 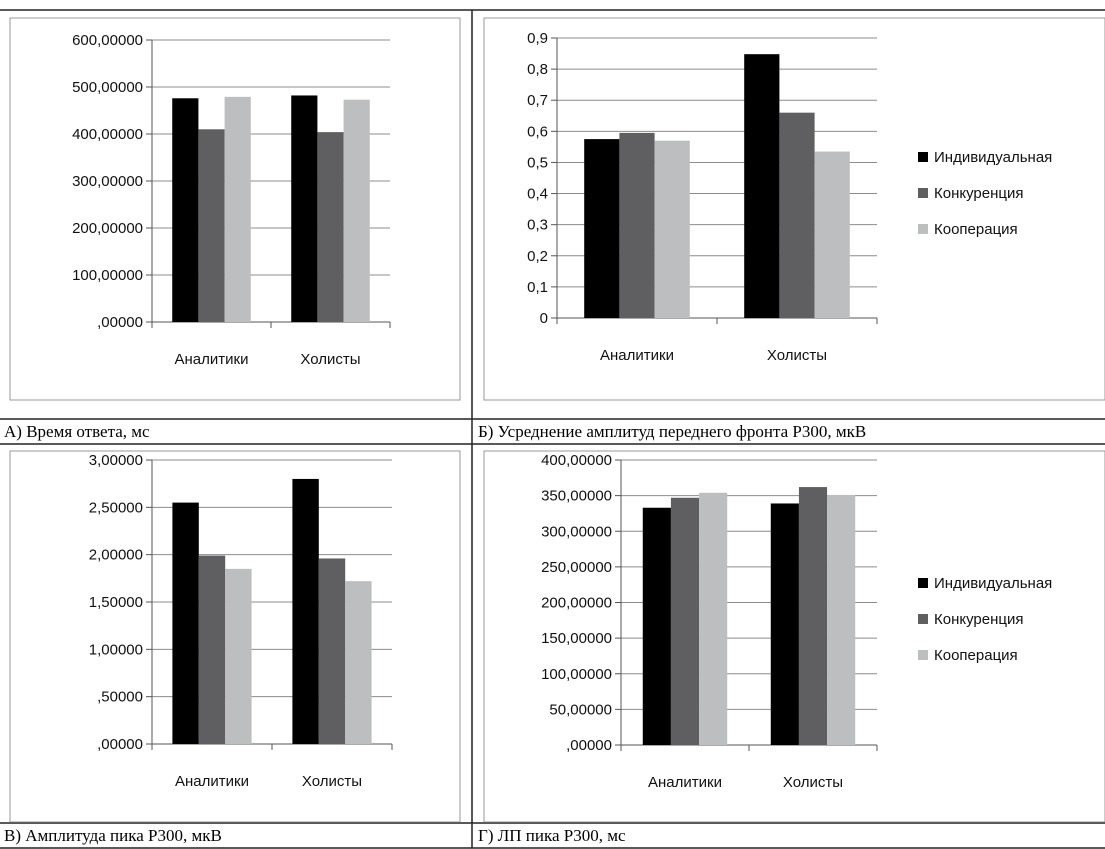 I want to click on y-tick-label: 0,8, so click(x=537, y=69).